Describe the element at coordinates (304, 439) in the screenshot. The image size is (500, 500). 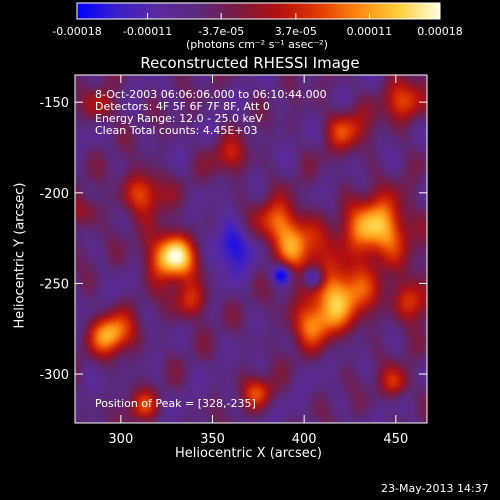
I see `x-tick-label: 400` at that location.